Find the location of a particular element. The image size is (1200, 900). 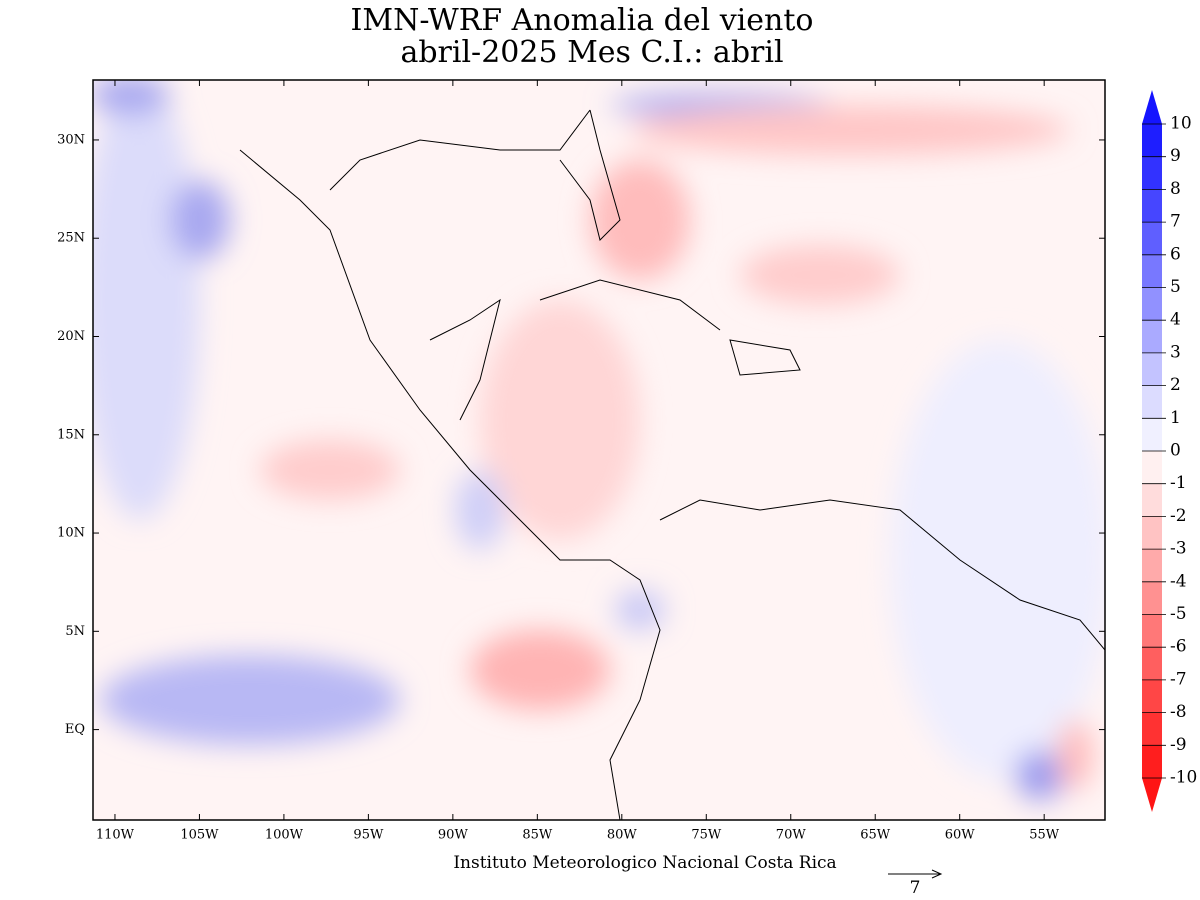

y-tick-label: 15N is located at coordinates (71, 434).